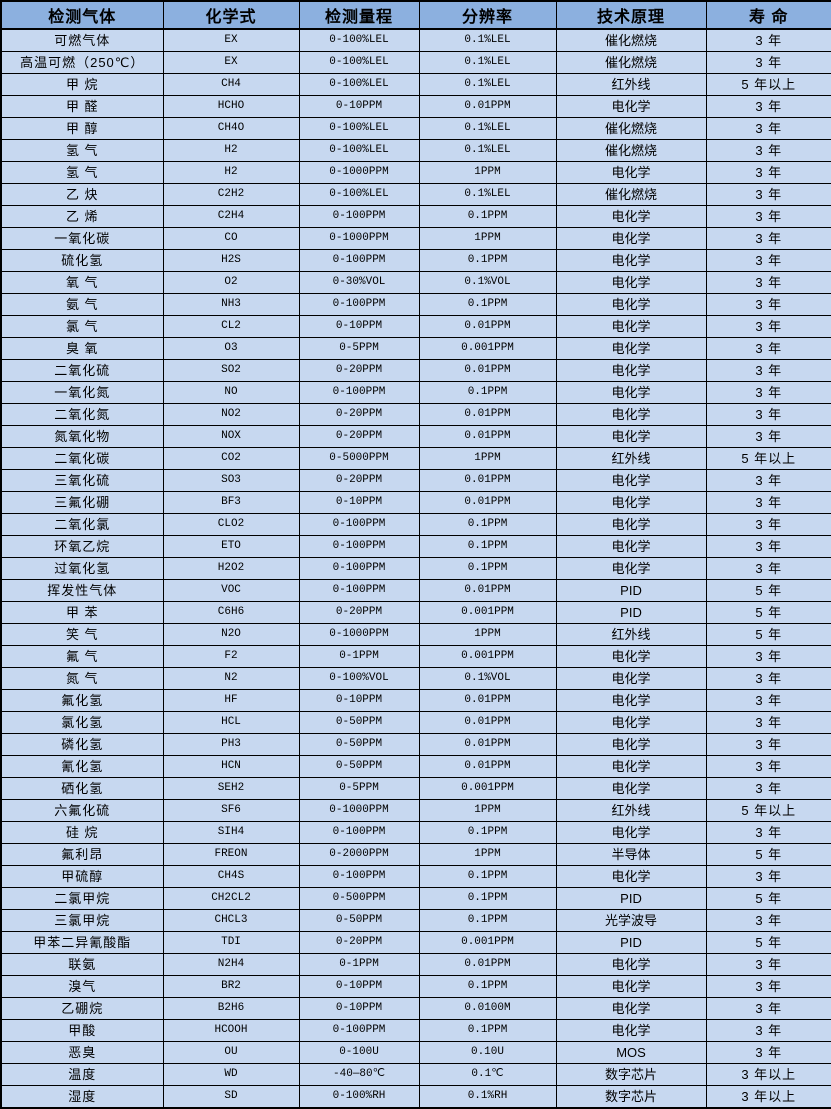  What do you see at coordinates (415, 986) in the screenshot?
I see `table-row: 溴气 BR2 0-10PPM 0.1PPM 电化学 3 年` at bounding box center [415, 986].